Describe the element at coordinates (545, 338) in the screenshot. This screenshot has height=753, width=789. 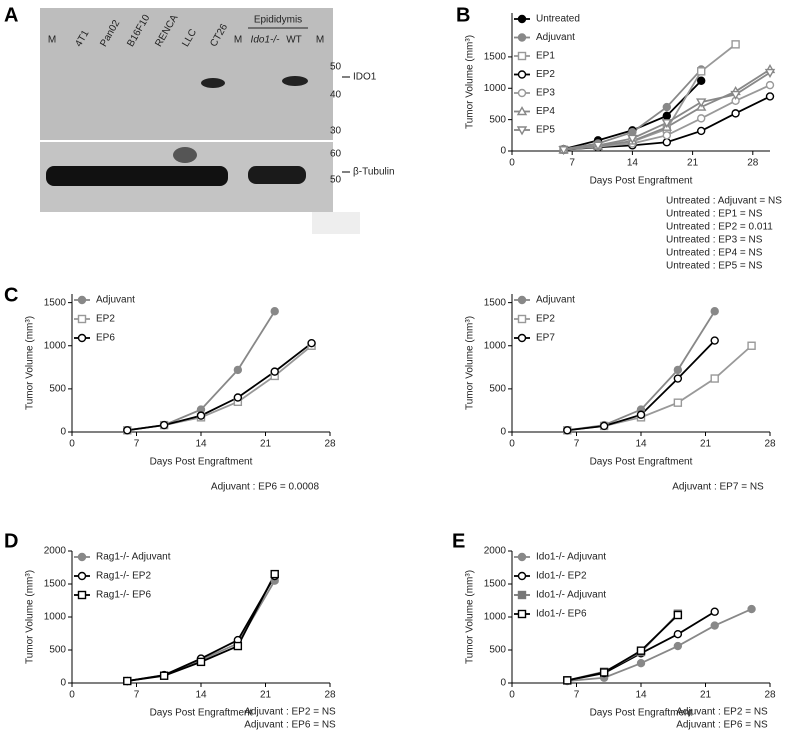
I see `legend-label: EP7` at that location.